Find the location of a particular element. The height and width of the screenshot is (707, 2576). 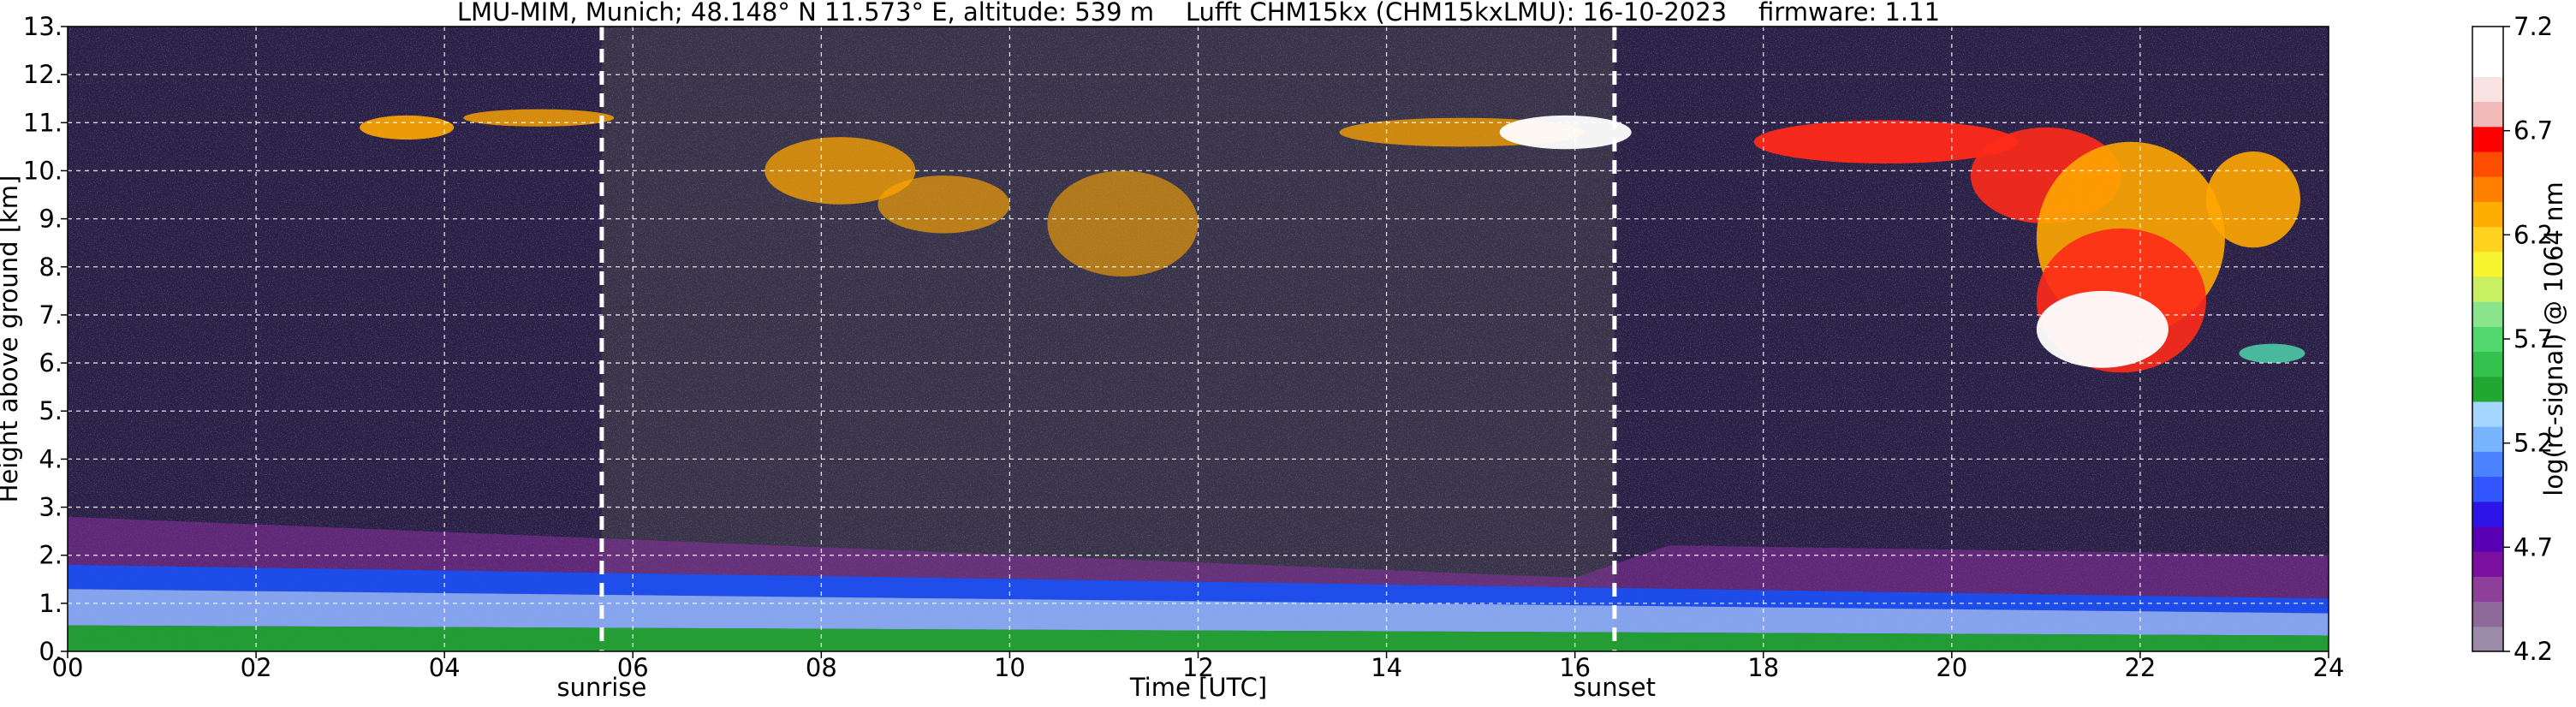

colorbar-tick-label-4.7: 4.7 is located at coordinates (2534, 546).